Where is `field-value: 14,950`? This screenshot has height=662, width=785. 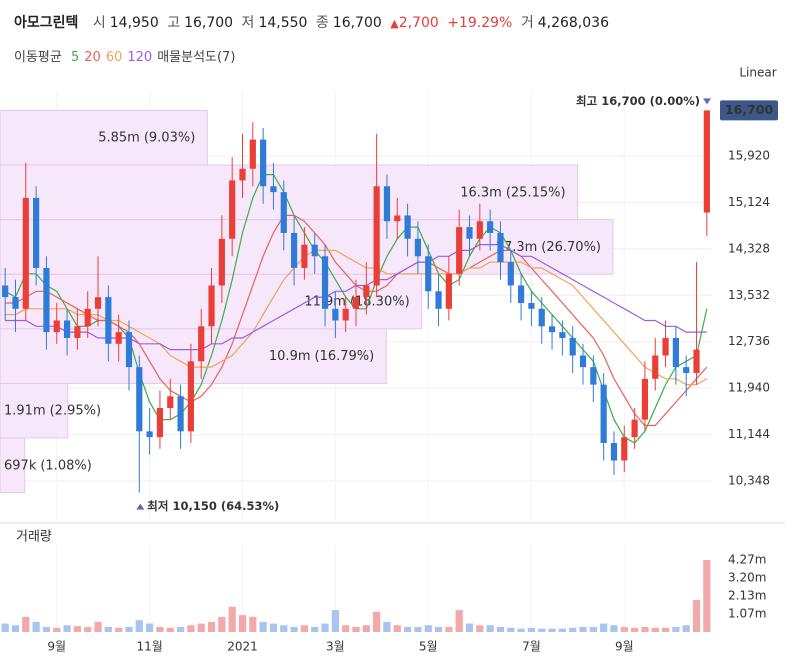 field-value: 14,950 is located at coordinates (134, 23).